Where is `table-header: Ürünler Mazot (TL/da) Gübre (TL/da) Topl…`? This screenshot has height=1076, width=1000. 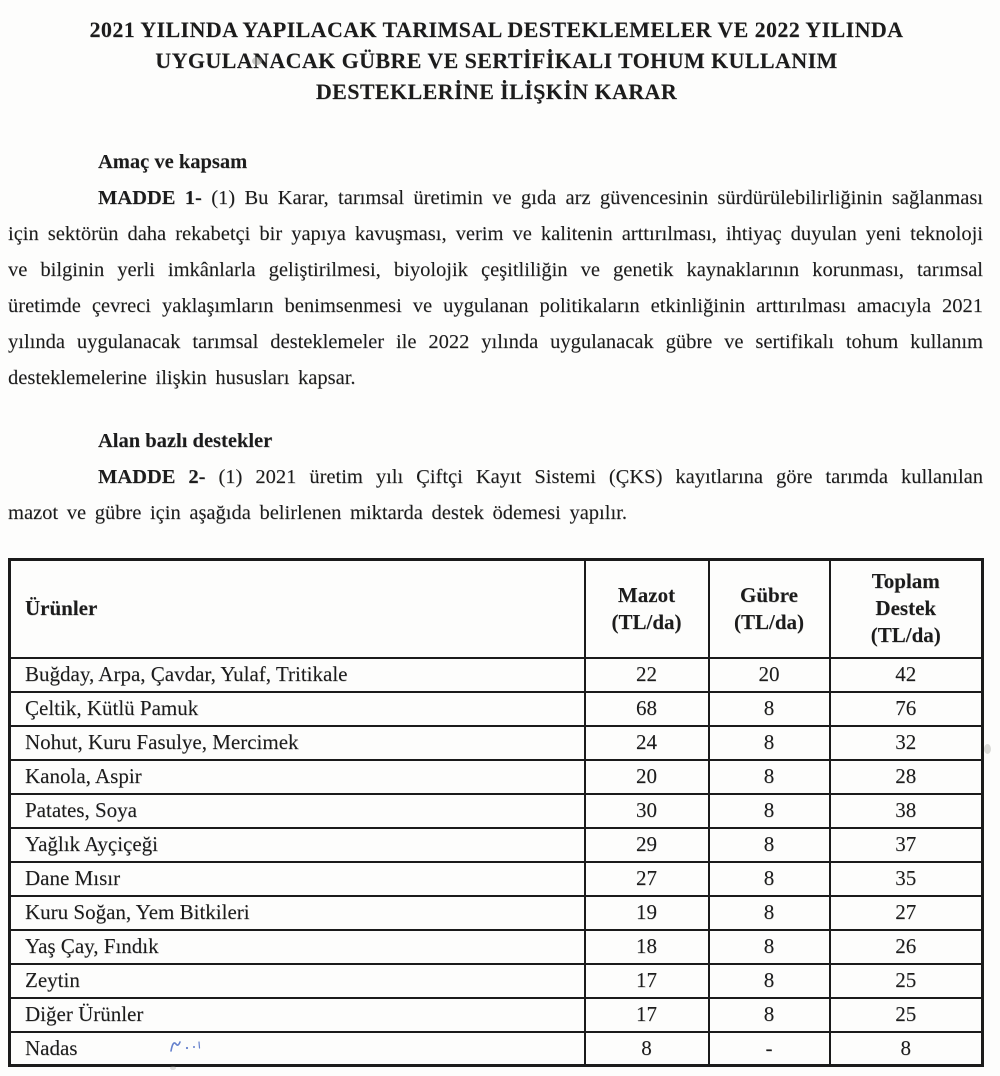
table-header: Ürünler Mazot (TL/da) Gübre (TL/da) Topl… is located at coordinates (496, 608).